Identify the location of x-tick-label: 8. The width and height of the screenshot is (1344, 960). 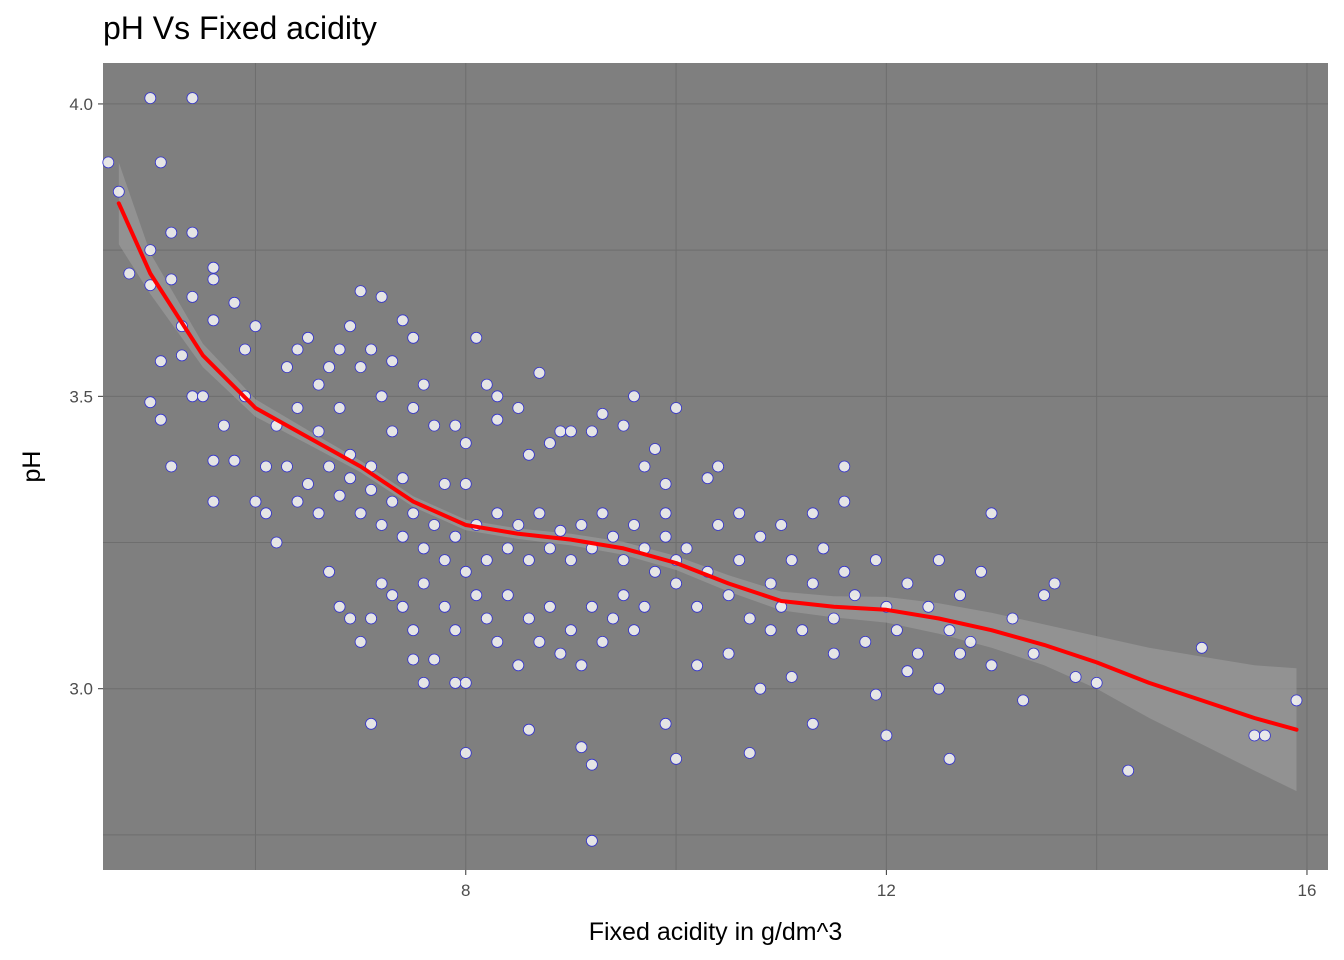
(465, 890).